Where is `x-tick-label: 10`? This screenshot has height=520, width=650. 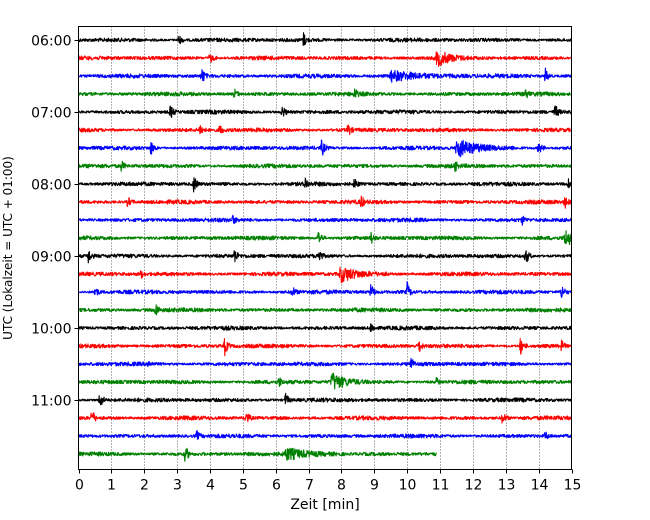 x-tick-label: 10 is located at coordinates (408, 486).